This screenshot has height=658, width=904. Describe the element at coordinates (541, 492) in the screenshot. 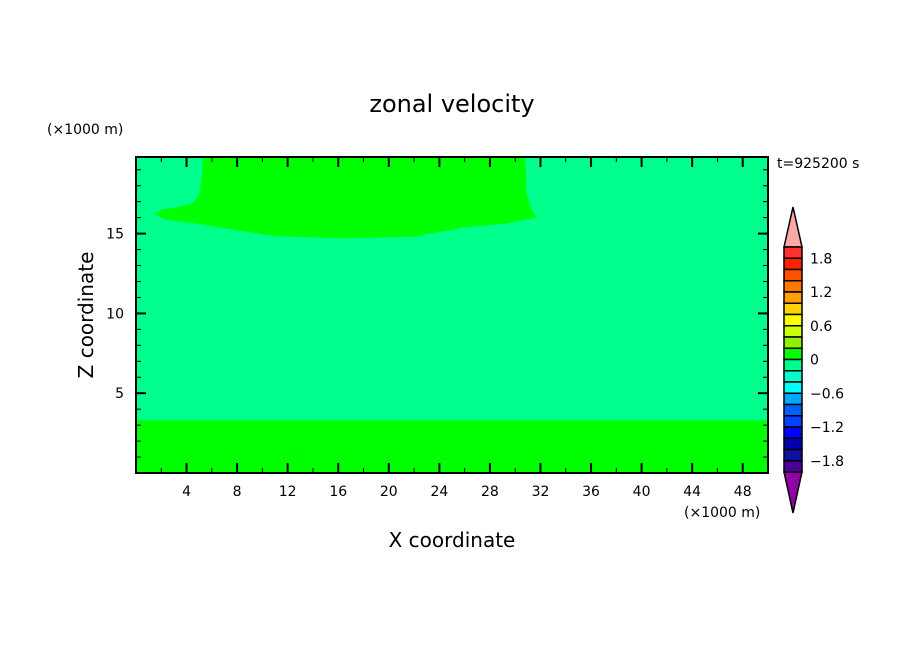

I see `x-tick-label: 32` at that location.